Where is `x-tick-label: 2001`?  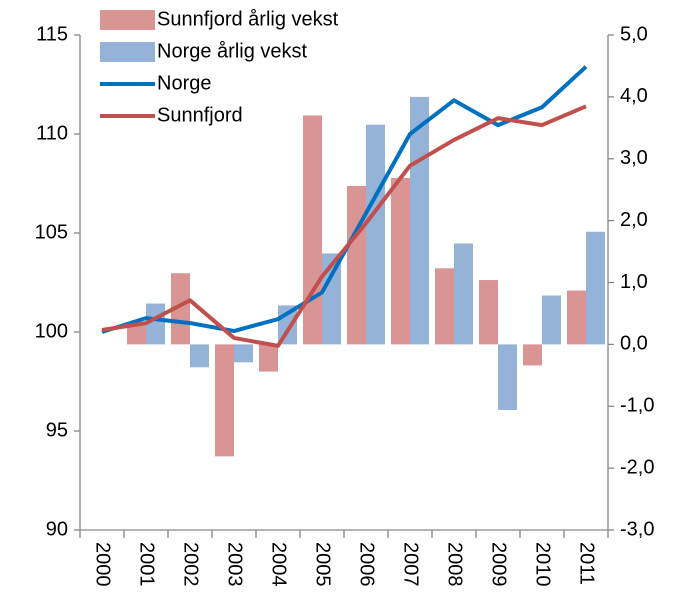 x-tick-label: 2001 is located at coordinates (147, 564).